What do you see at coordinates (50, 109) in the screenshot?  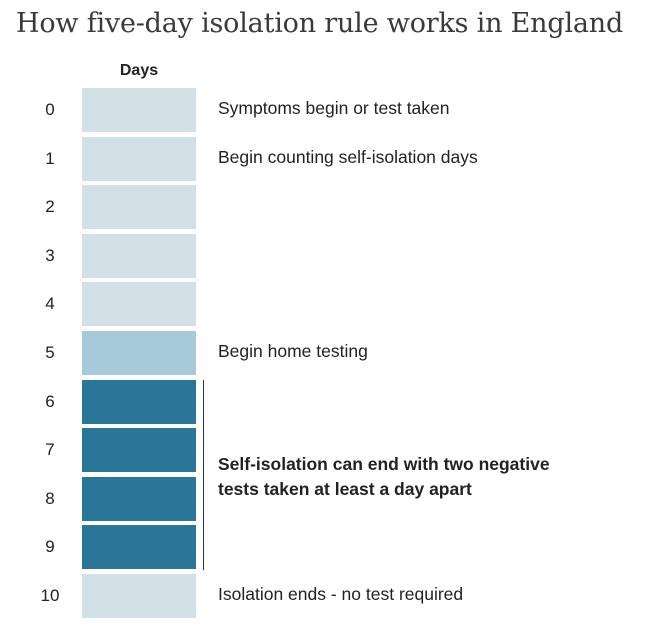 I see `day-number: 0` at bounding box center [50, 109].